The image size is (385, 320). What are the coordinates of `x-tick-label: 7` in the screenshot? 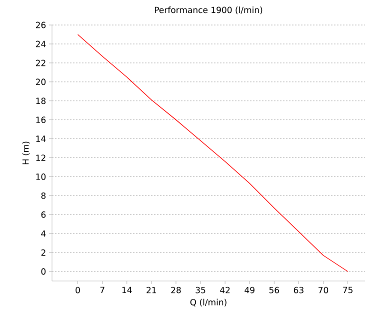 It's located at (102, 290).